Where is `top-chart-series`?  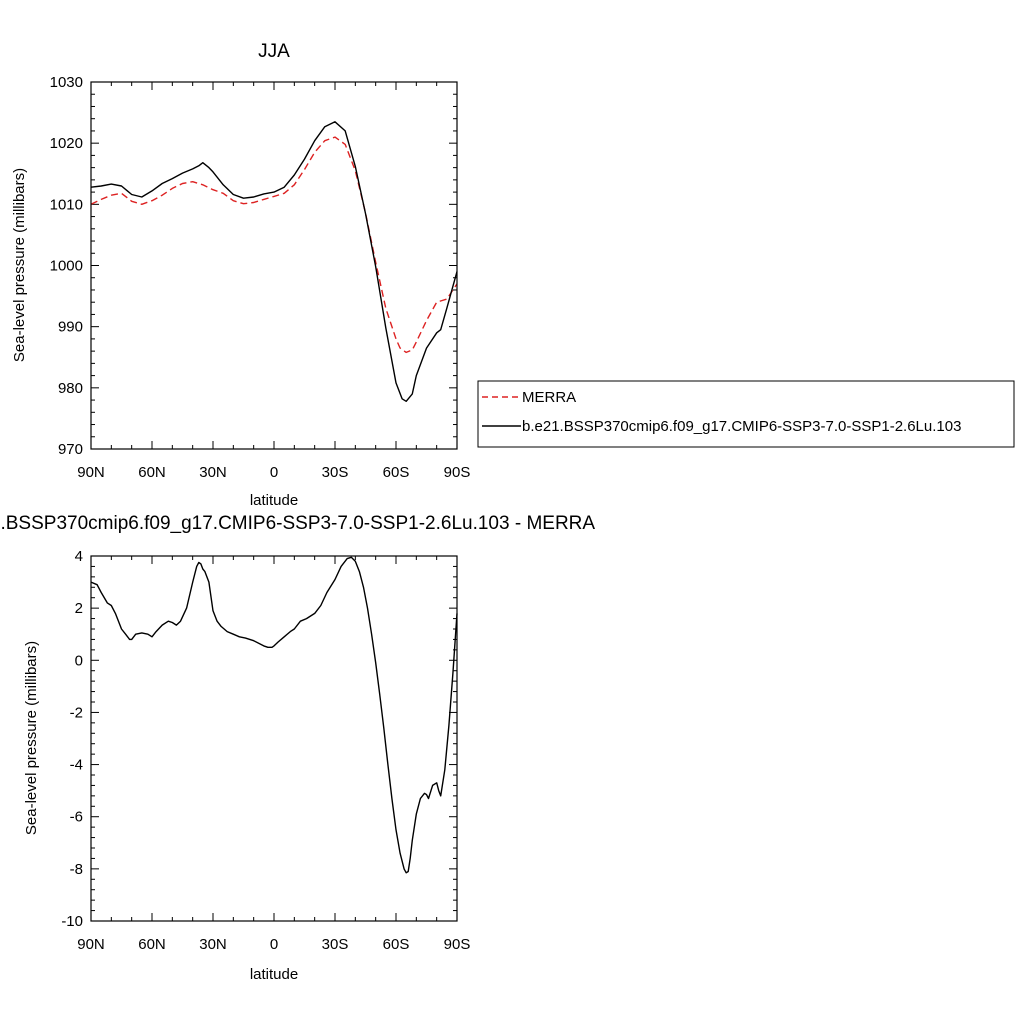
top-chart-series is located at coordinates (274, 261).